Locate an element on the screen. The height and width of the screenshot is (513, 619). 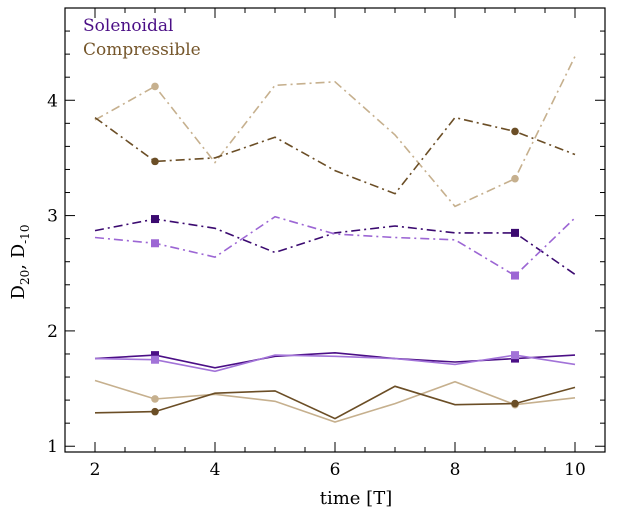
y-tick-label: 3 is located at coordinates (52, 217).